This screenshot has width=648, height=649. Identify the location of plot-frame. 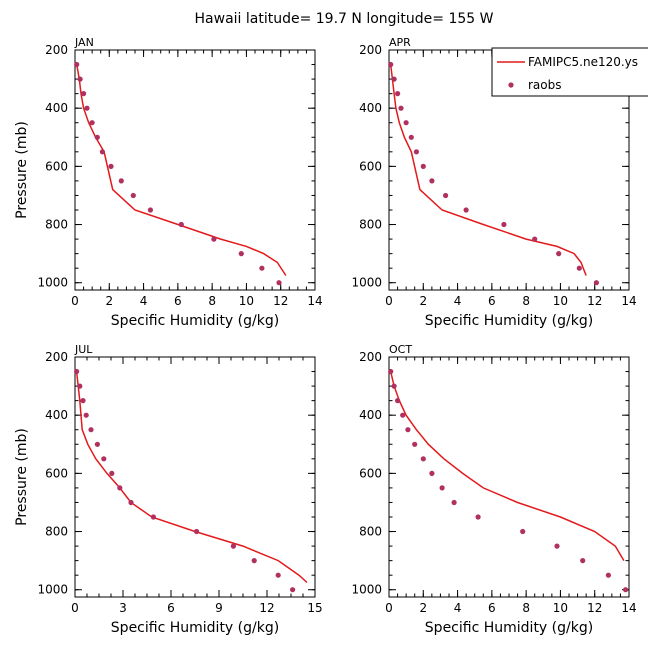
(509, 477).